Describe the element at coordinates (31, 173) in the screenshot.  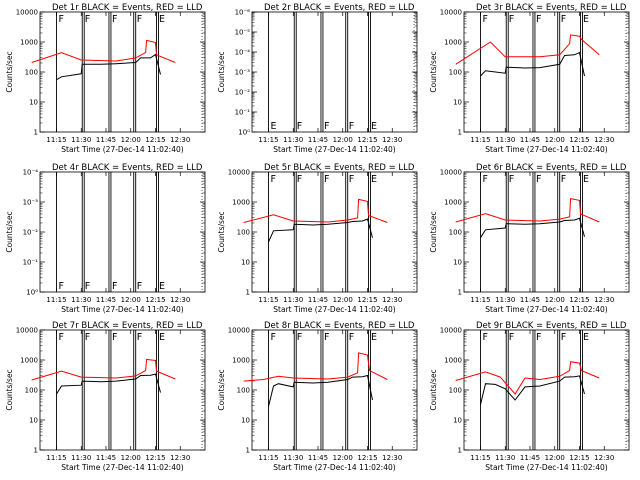
I see `y-tick-label: 10⁻⁴` at that location.